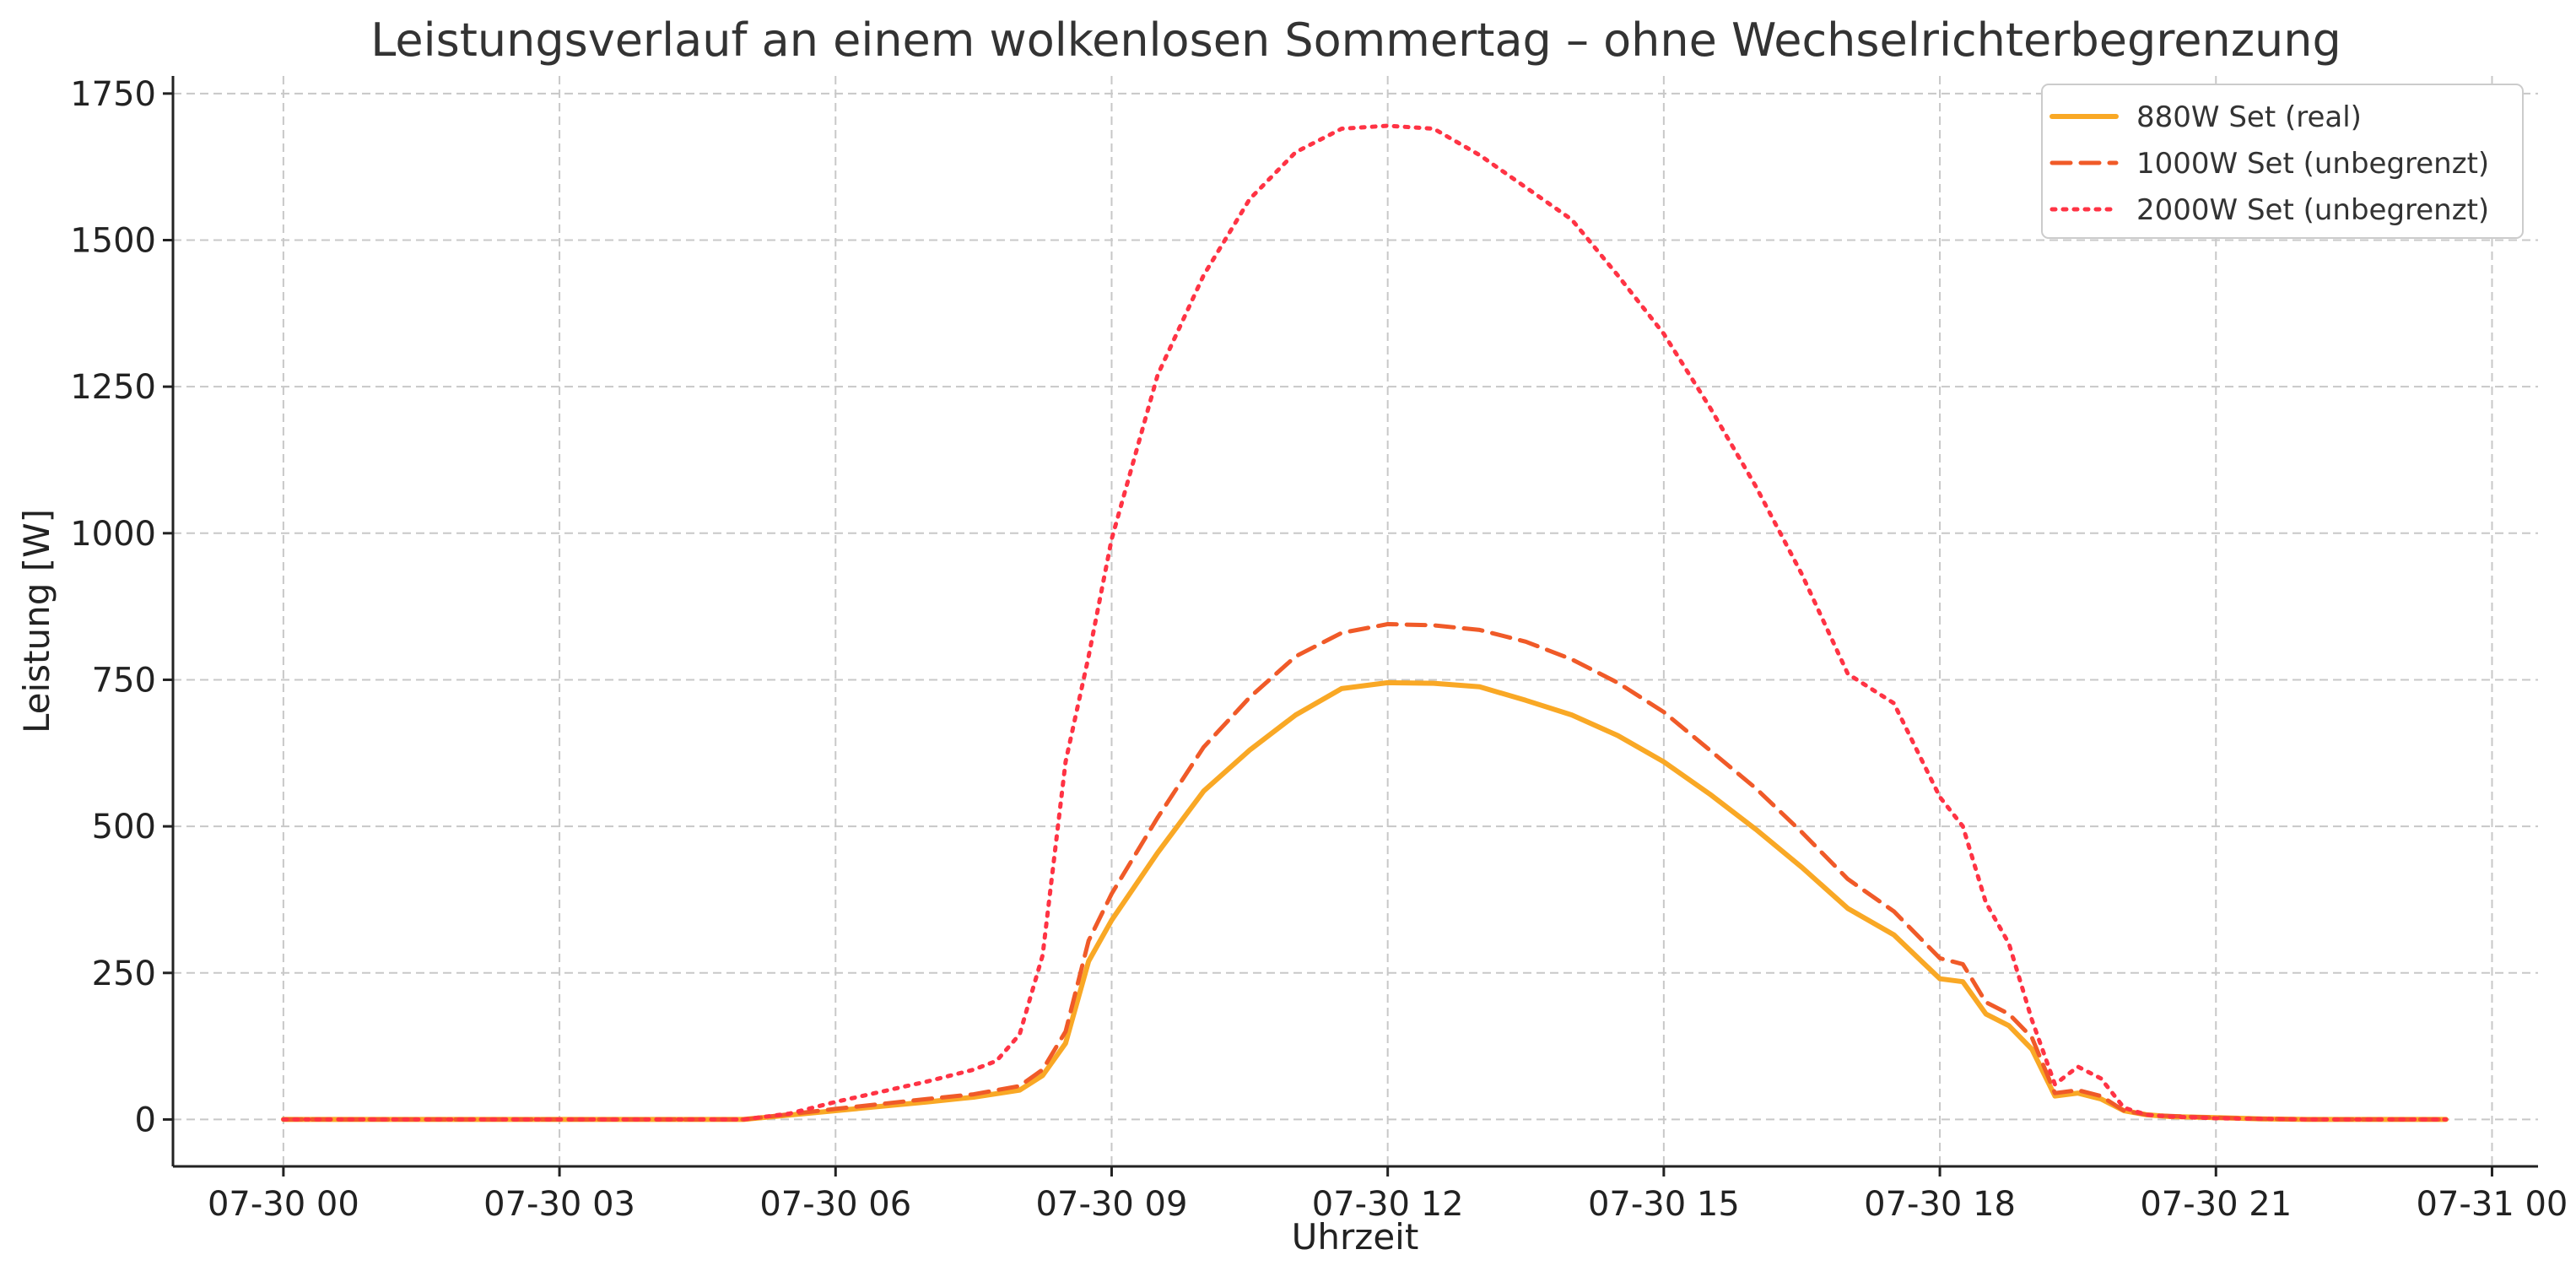 This screenshot has width=2576, height=1282. I want to click on x-axis-label: Uhrzeit, so click(1355, 1237).